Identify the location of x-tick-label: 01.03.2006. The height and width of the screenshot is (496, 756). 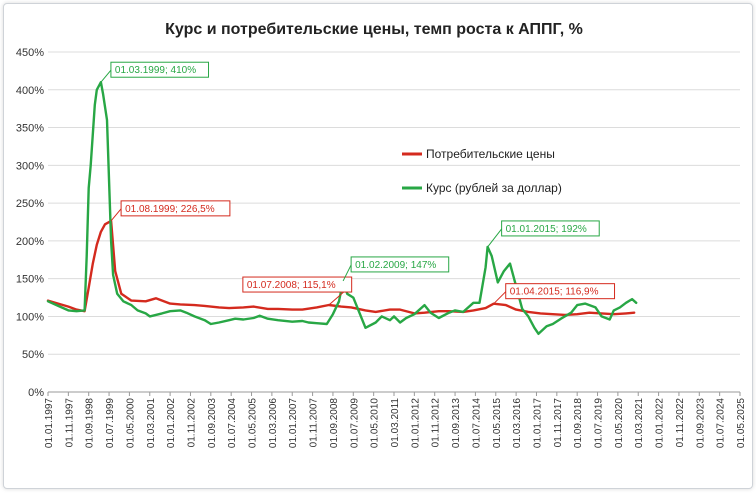
(273, 423).